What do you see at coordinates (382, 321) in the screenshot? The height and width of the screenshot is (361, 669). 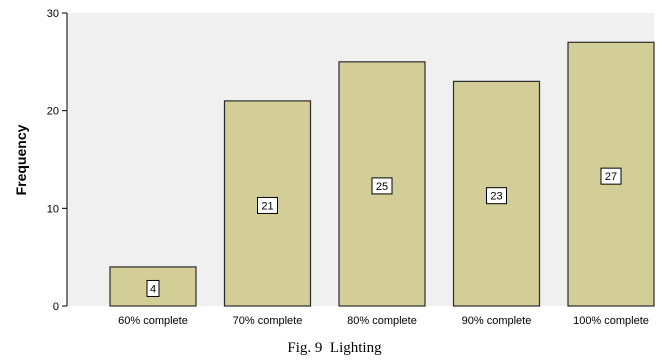 I see `x-tick-label-3: 80% complete` at bounding box center [382, 321].